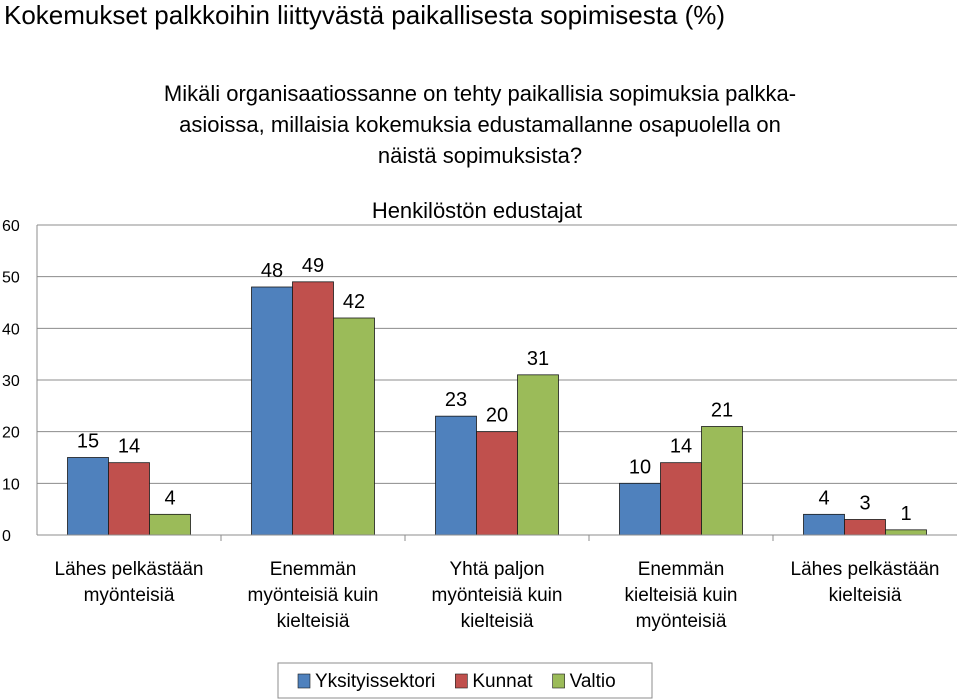  What do you see at coordinates (88, 442) in the screenshot?
I see `data-label: 15` at bounding box center [88, 442].